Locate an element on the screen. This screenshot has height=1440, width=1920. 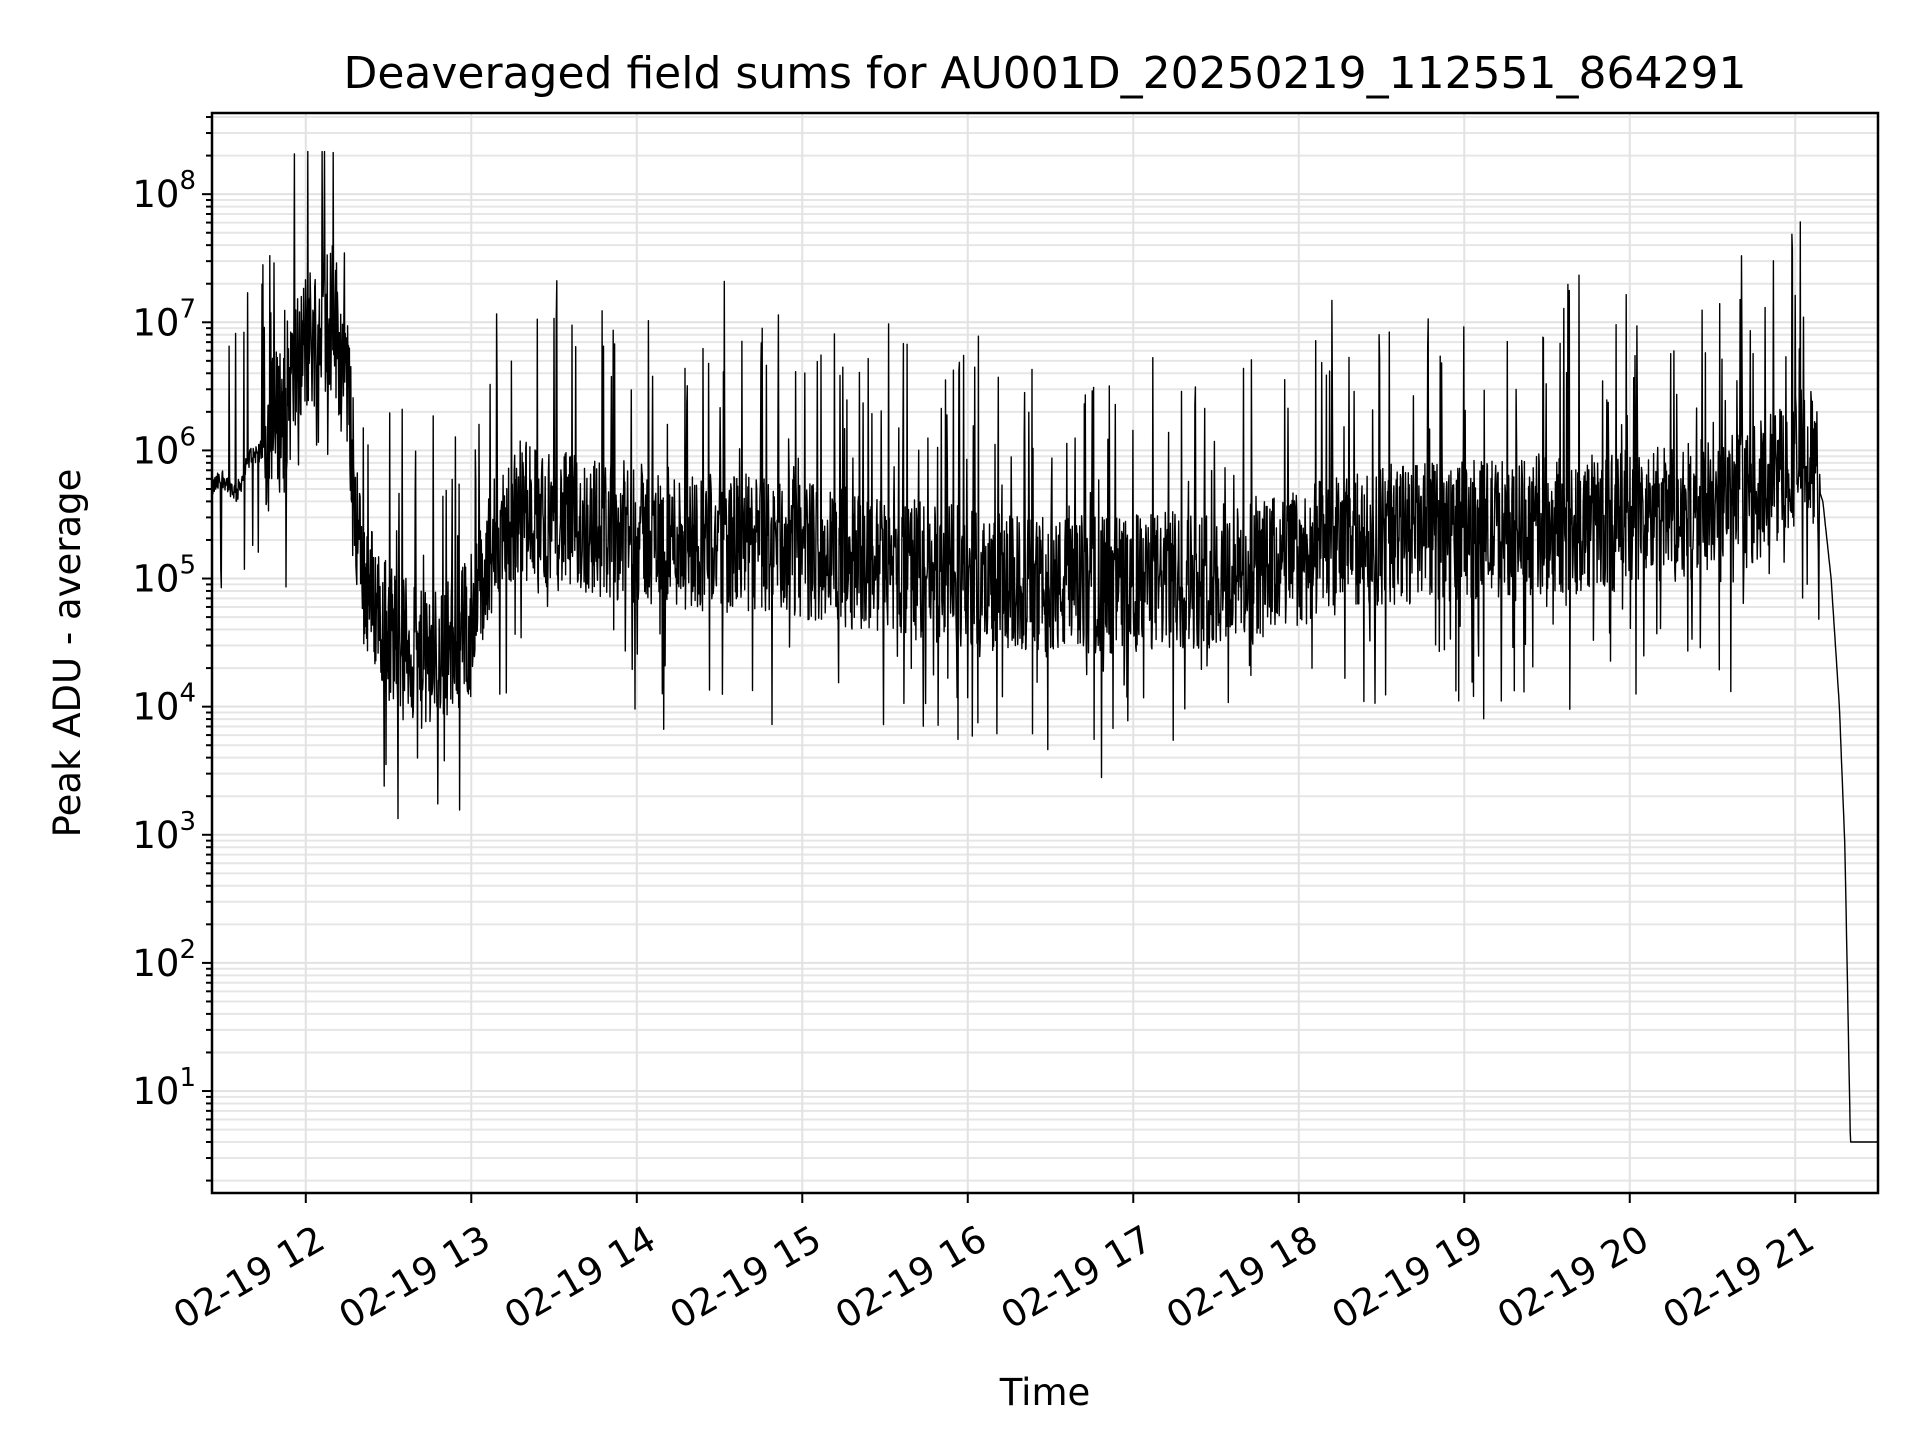
x-axis-label: Time is located at coordinates (1045, 1392).